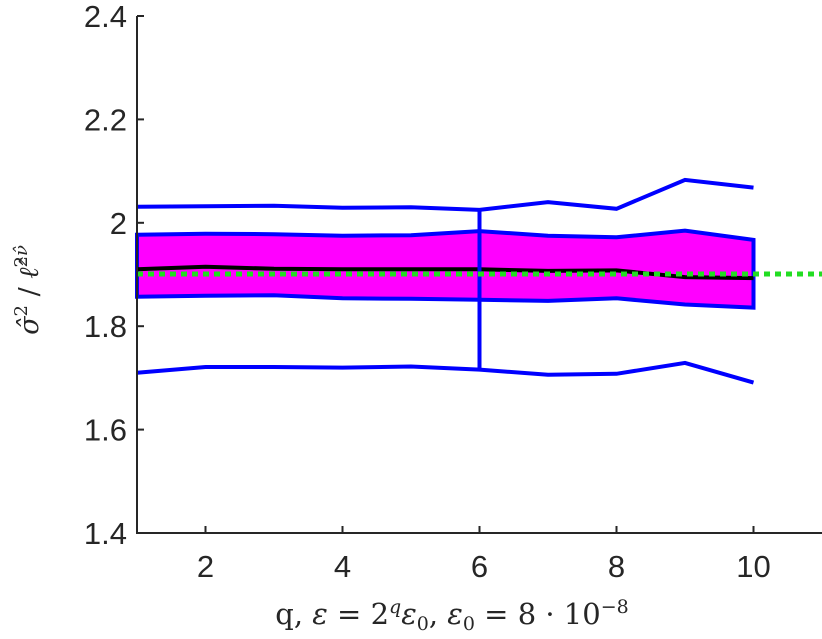 This screenshot has height=639, width=822. Describe the element at coordinates (445, 272) in the screenshot. I see `median-line` at that location.